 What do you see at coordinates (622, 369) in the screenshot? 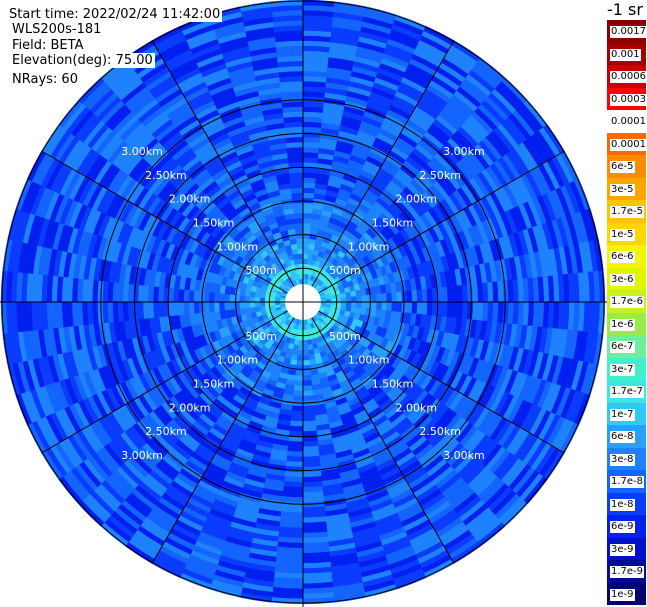
I see `colorbar-label: 3e-7` at bounding box center [622, 369].